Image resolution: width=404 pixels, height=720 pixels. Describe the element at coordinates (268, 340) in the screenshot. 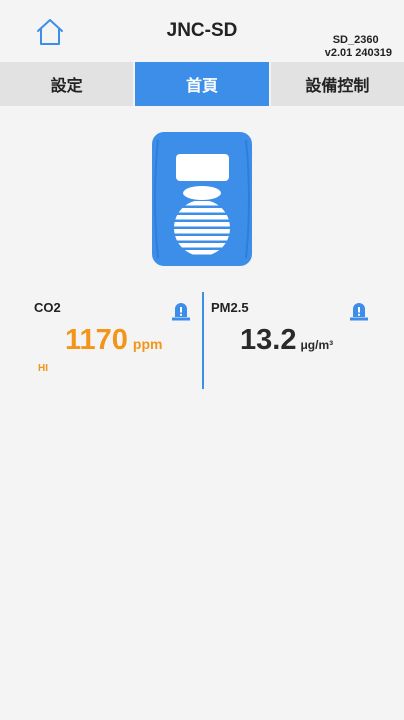

I see `pm25-value: 13.2` at that location.